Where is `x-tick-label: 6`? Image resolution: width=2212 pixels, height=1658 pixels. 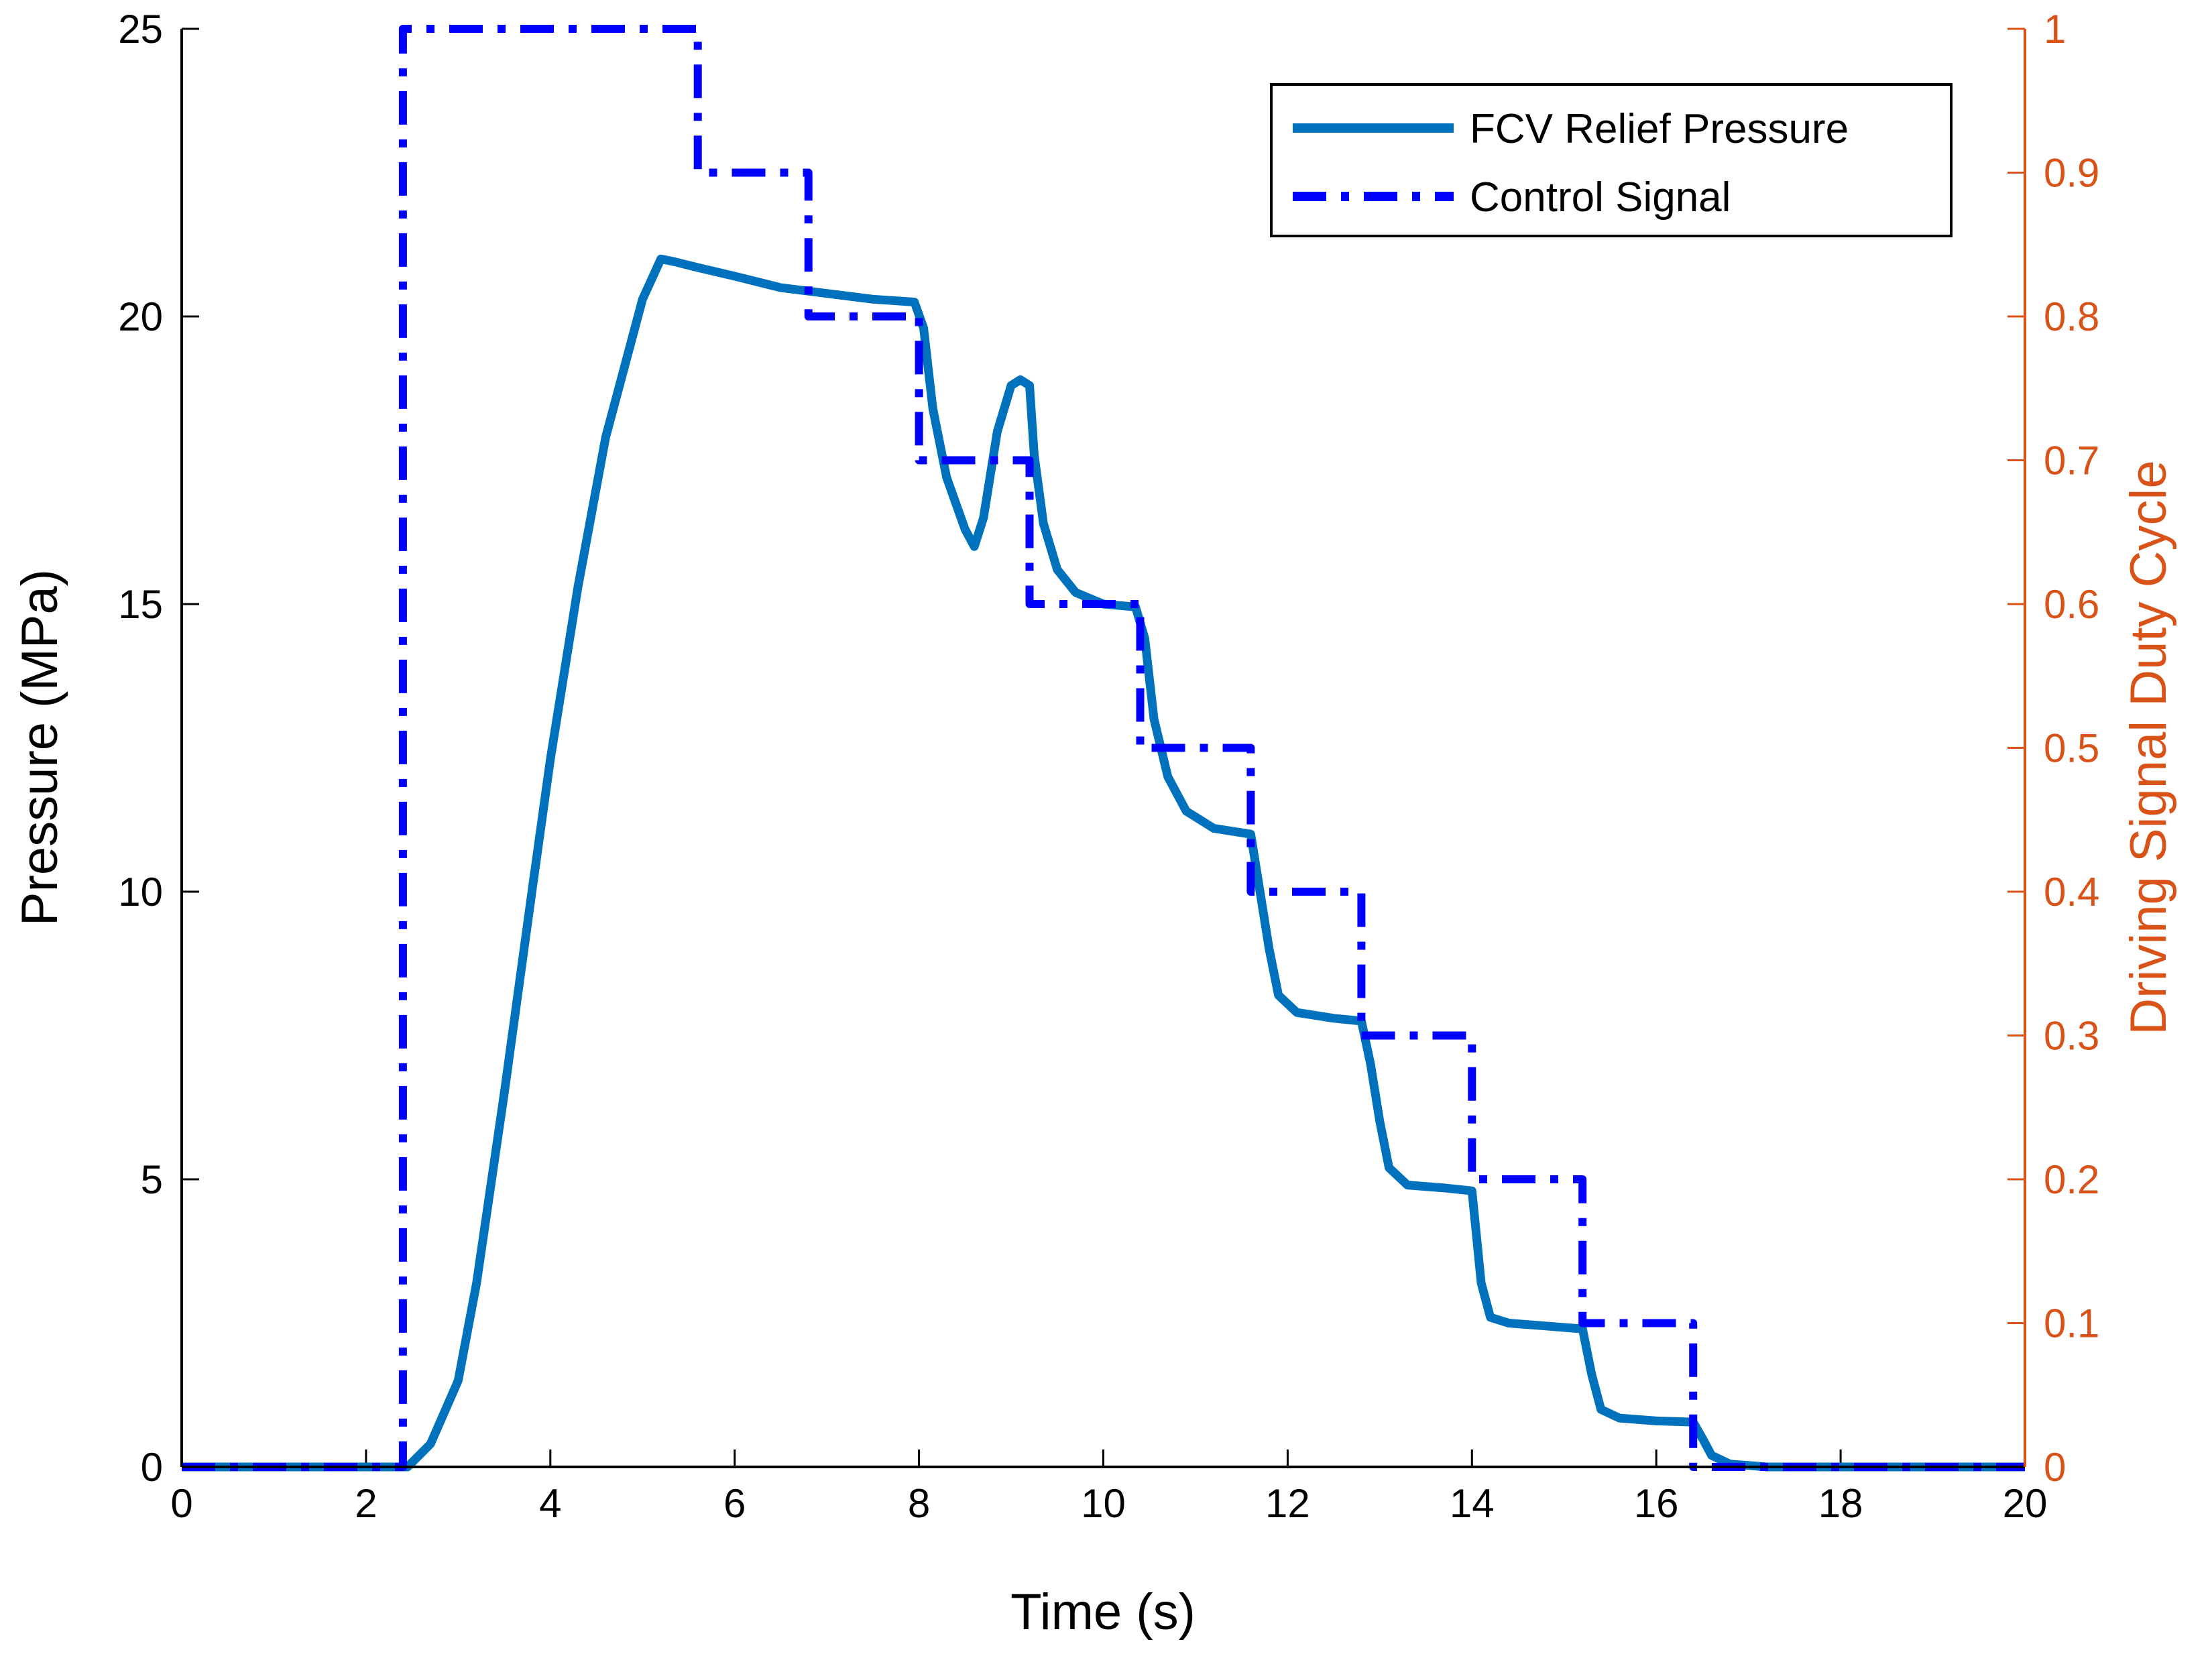
x-tick-label: 6 is located at coordinates (735, 1503).